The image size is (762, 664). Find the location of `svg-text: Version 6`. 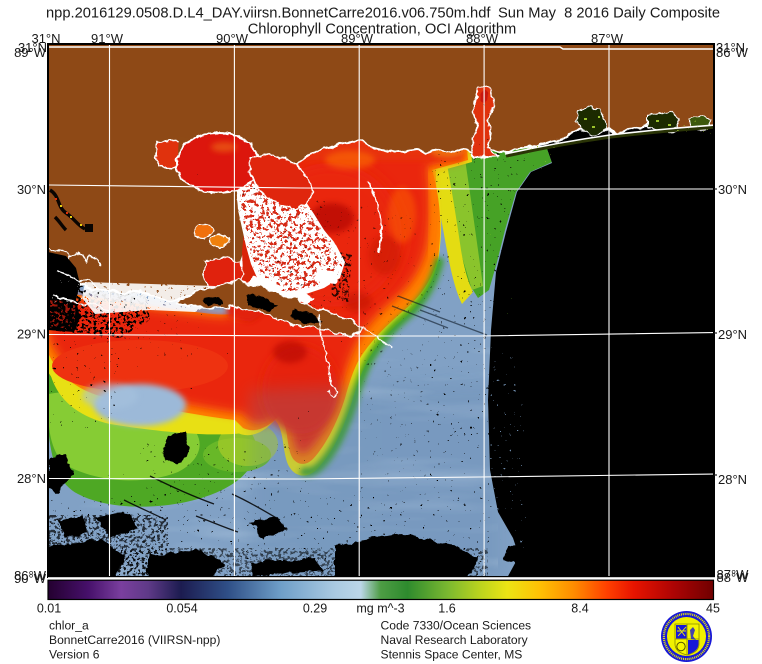

svg-text: Version 6 is located at coordinates (74, 655).